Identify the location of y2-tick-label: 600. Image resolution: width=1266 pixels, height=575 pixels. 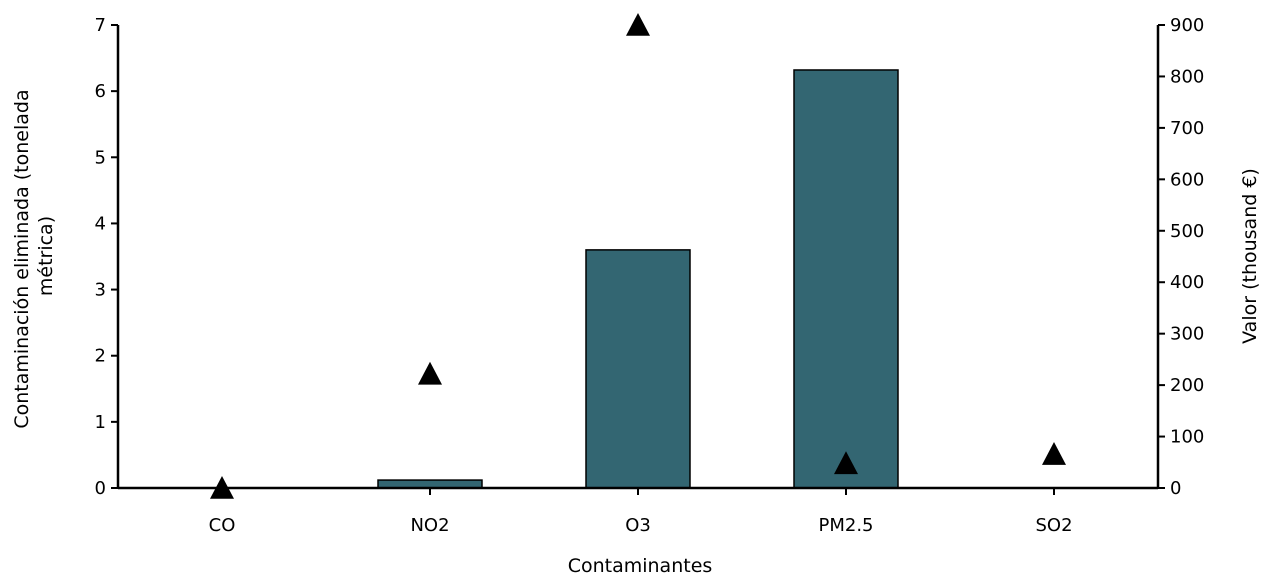
(1187, 179).